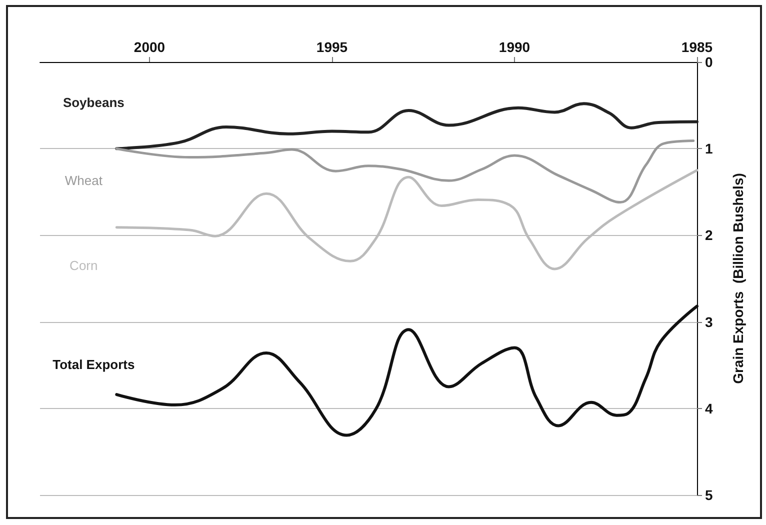 The image size is (766, 525). Describe the element at coordinates (709, 62) in the screenshot. I see `y-tick-label: 0` at that location.